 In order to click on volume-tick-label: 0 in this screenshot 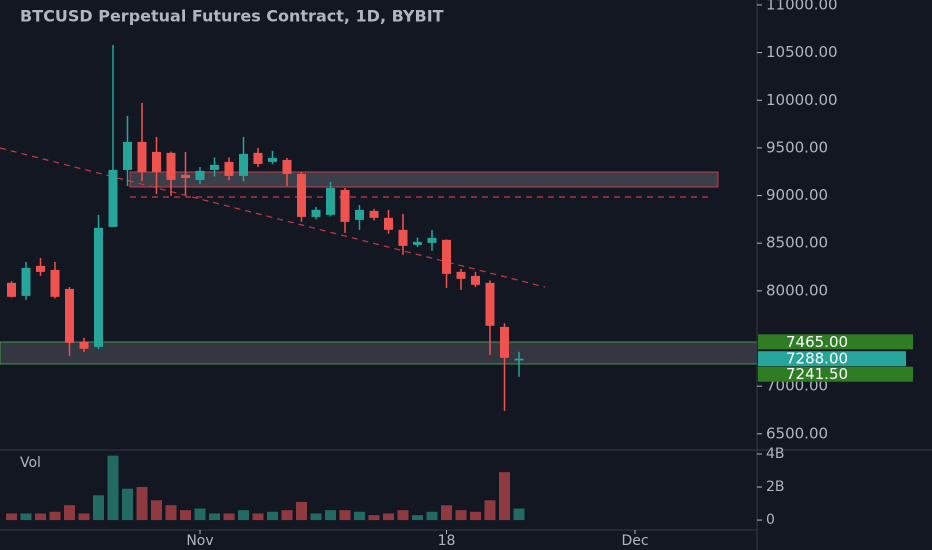, I will do `click(770, 520)`.